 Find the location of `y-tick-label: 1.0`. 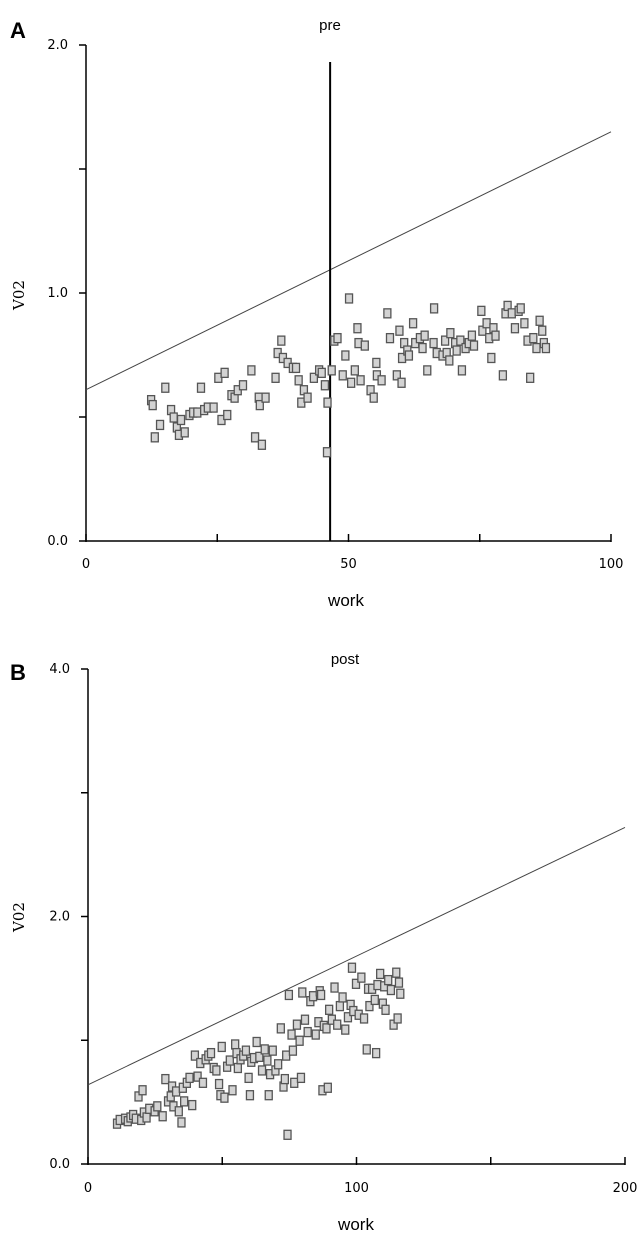

y-tick-label: 1.0 is located at coordinates (57, 293).